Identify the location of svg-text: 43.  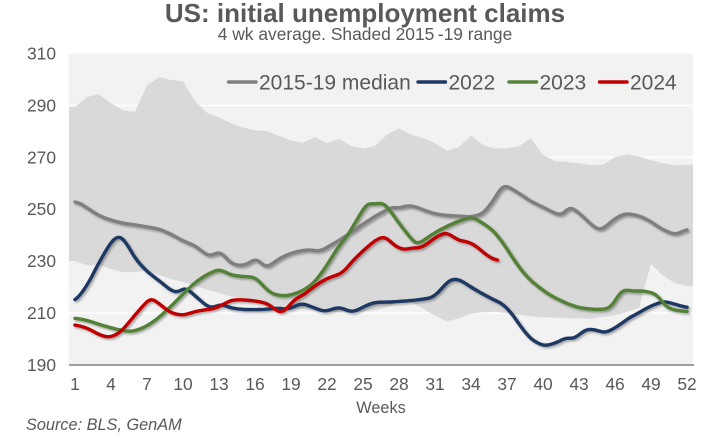
(578, 384).